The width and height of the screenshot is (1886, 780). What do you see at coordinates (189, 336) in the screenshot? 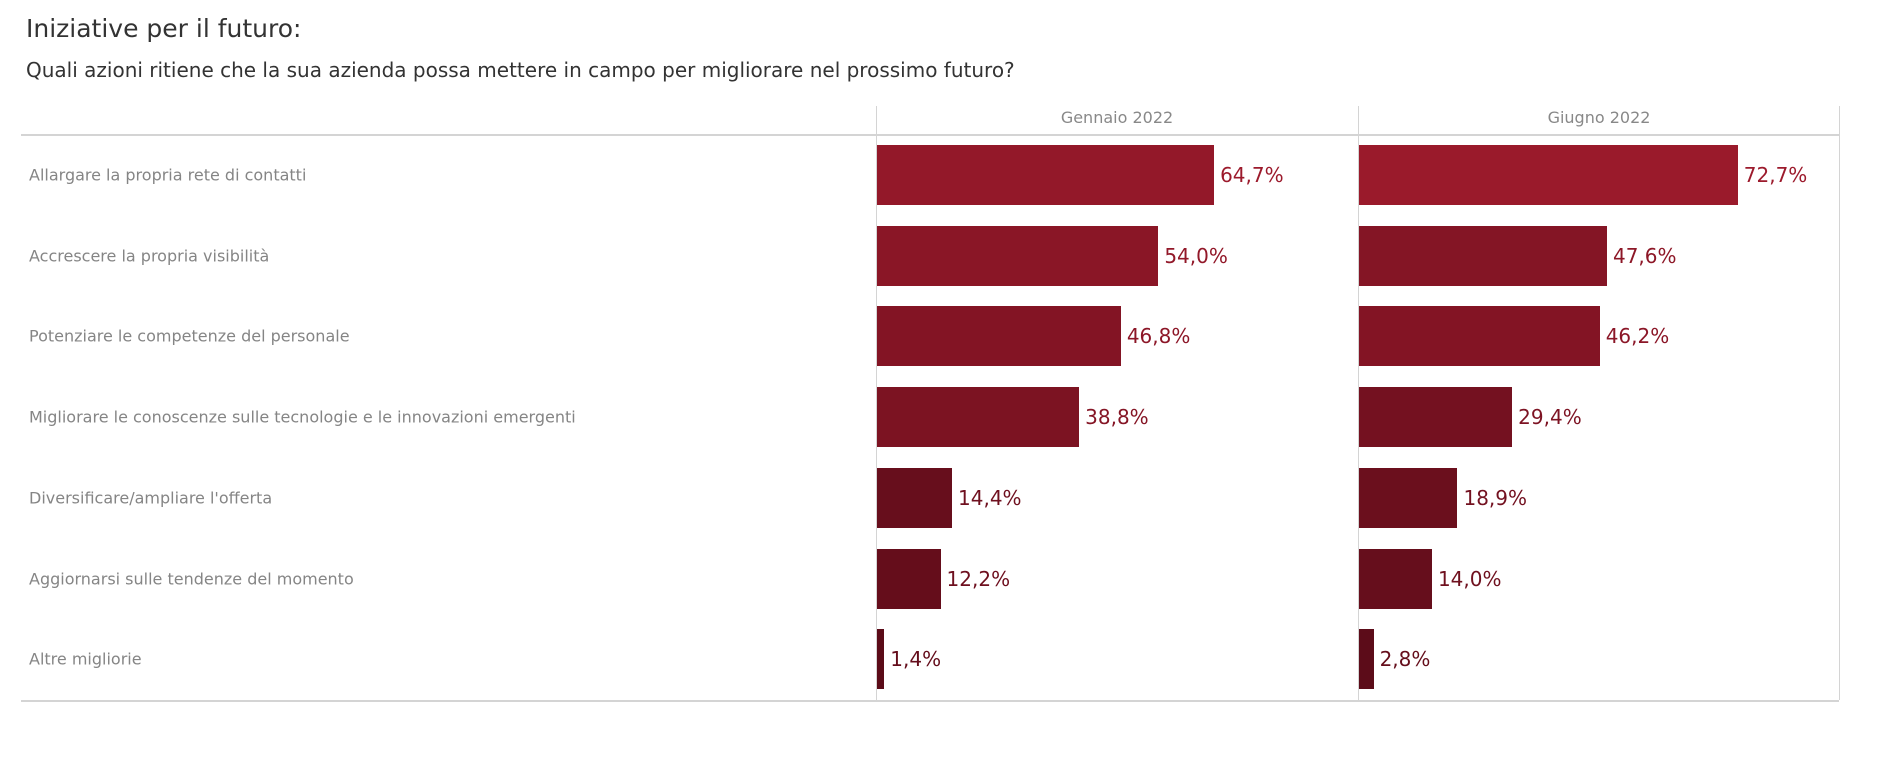
I see `category-label: Potenziare le competenze del personale` at bounding box center [189, 336].